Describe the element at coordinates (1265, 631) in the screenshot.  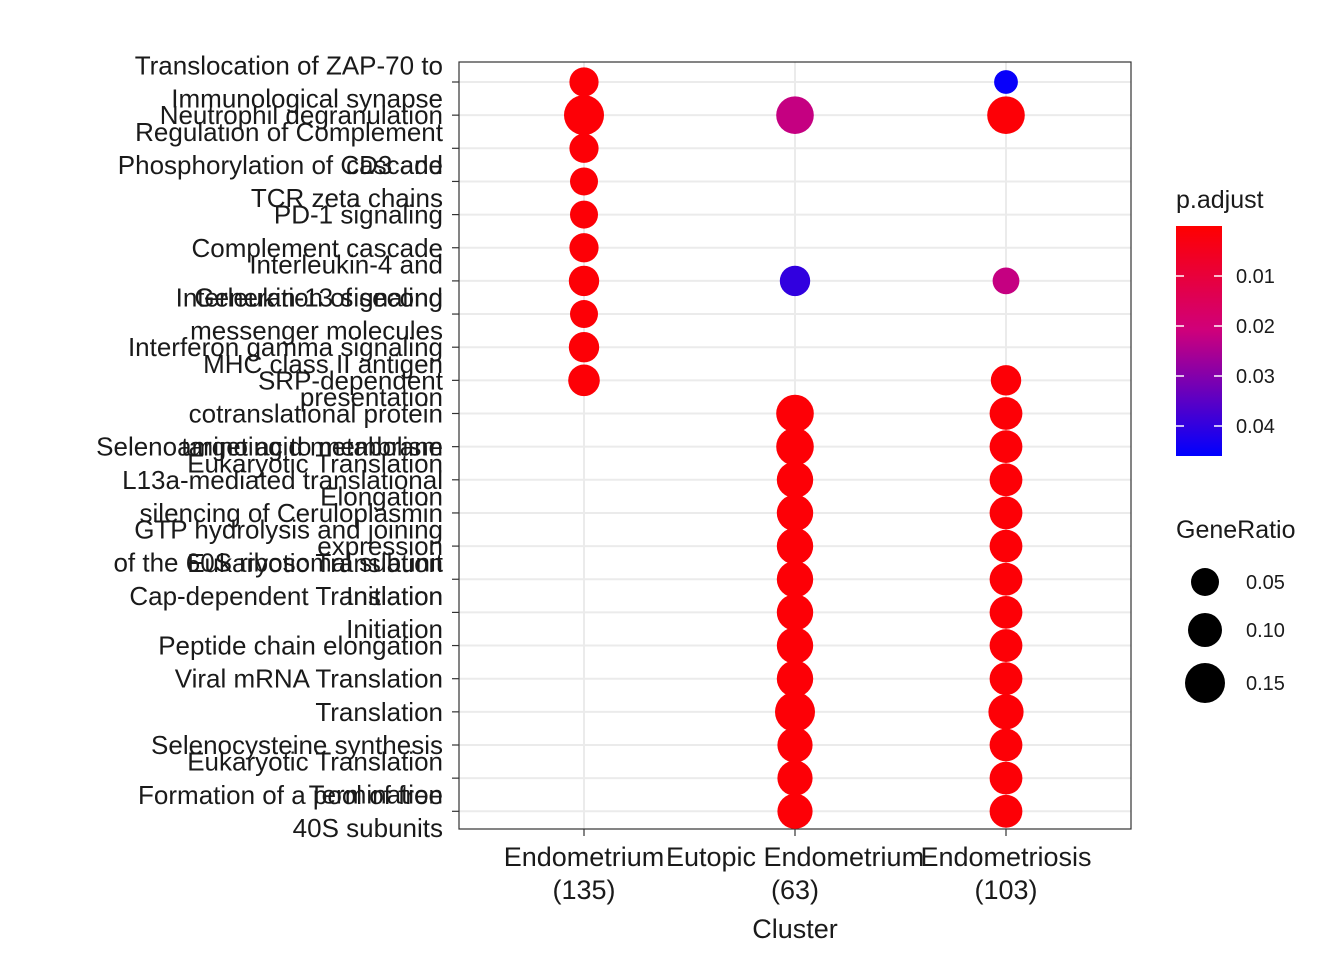
I see `legend-generatio-label: 0.10` at that location.